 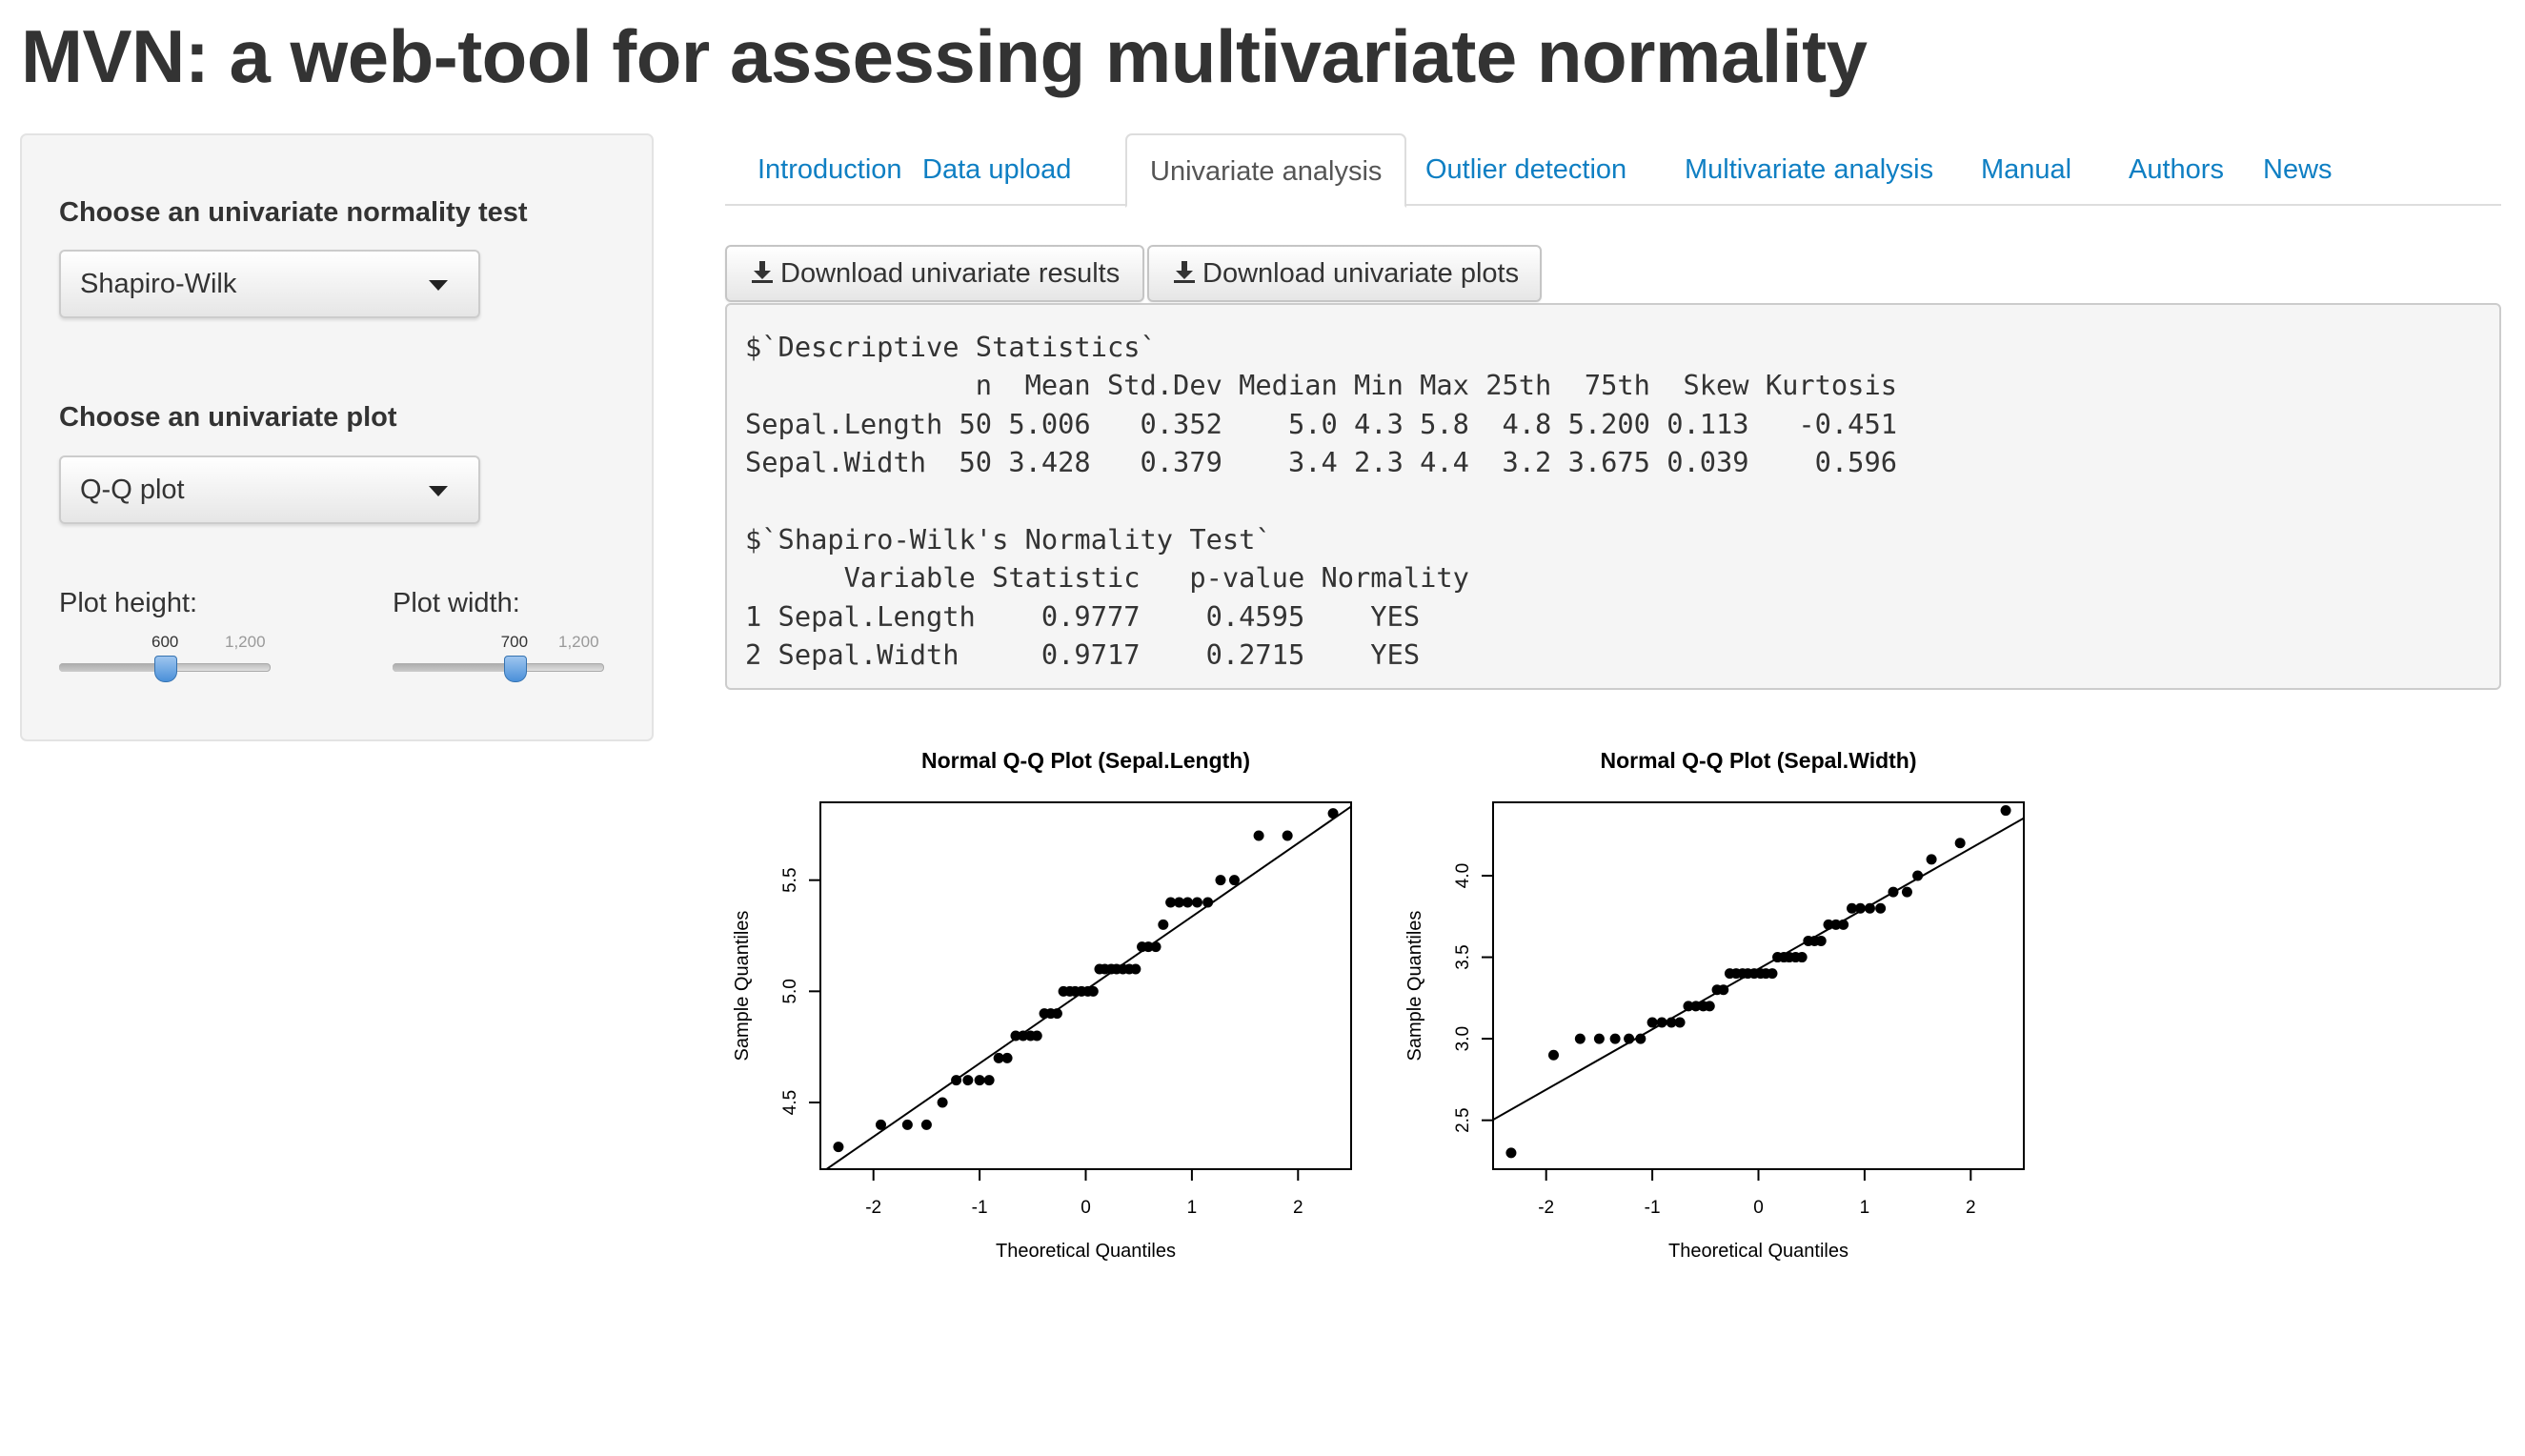 I want to click on x-tick-label: -2, so click(x=1546, y=1208).